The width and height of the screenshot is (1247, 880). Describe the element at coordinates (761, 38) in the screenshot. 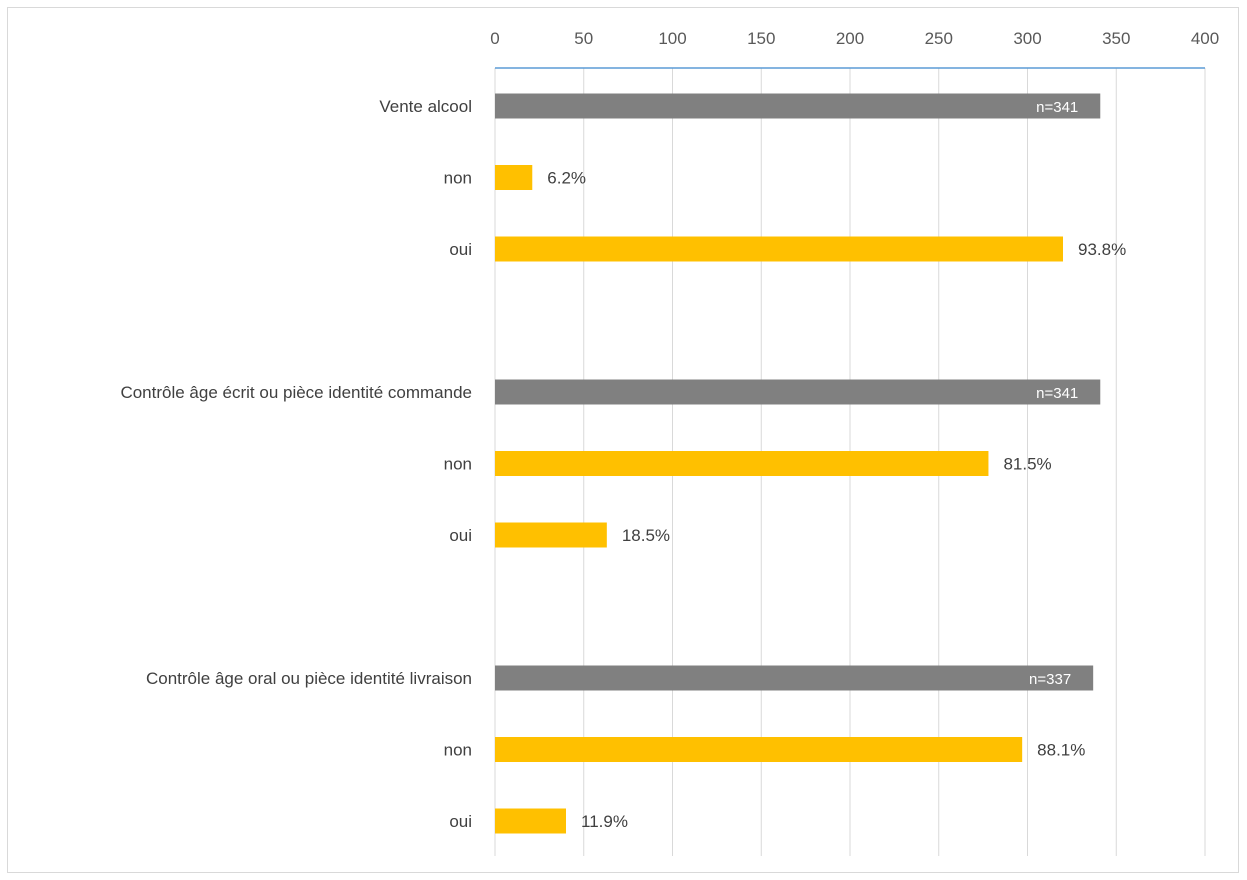

I see `x-tick-label: 150` at that location.